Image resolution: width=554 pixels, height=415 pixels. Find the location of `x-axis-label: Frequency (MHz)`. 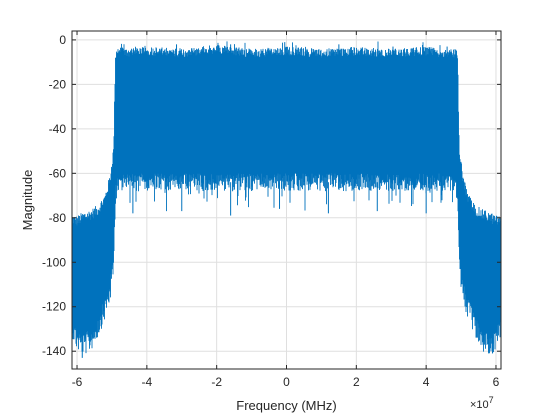

x-axis-label: Frequency (MHz) is located at coordinates (286, 405).